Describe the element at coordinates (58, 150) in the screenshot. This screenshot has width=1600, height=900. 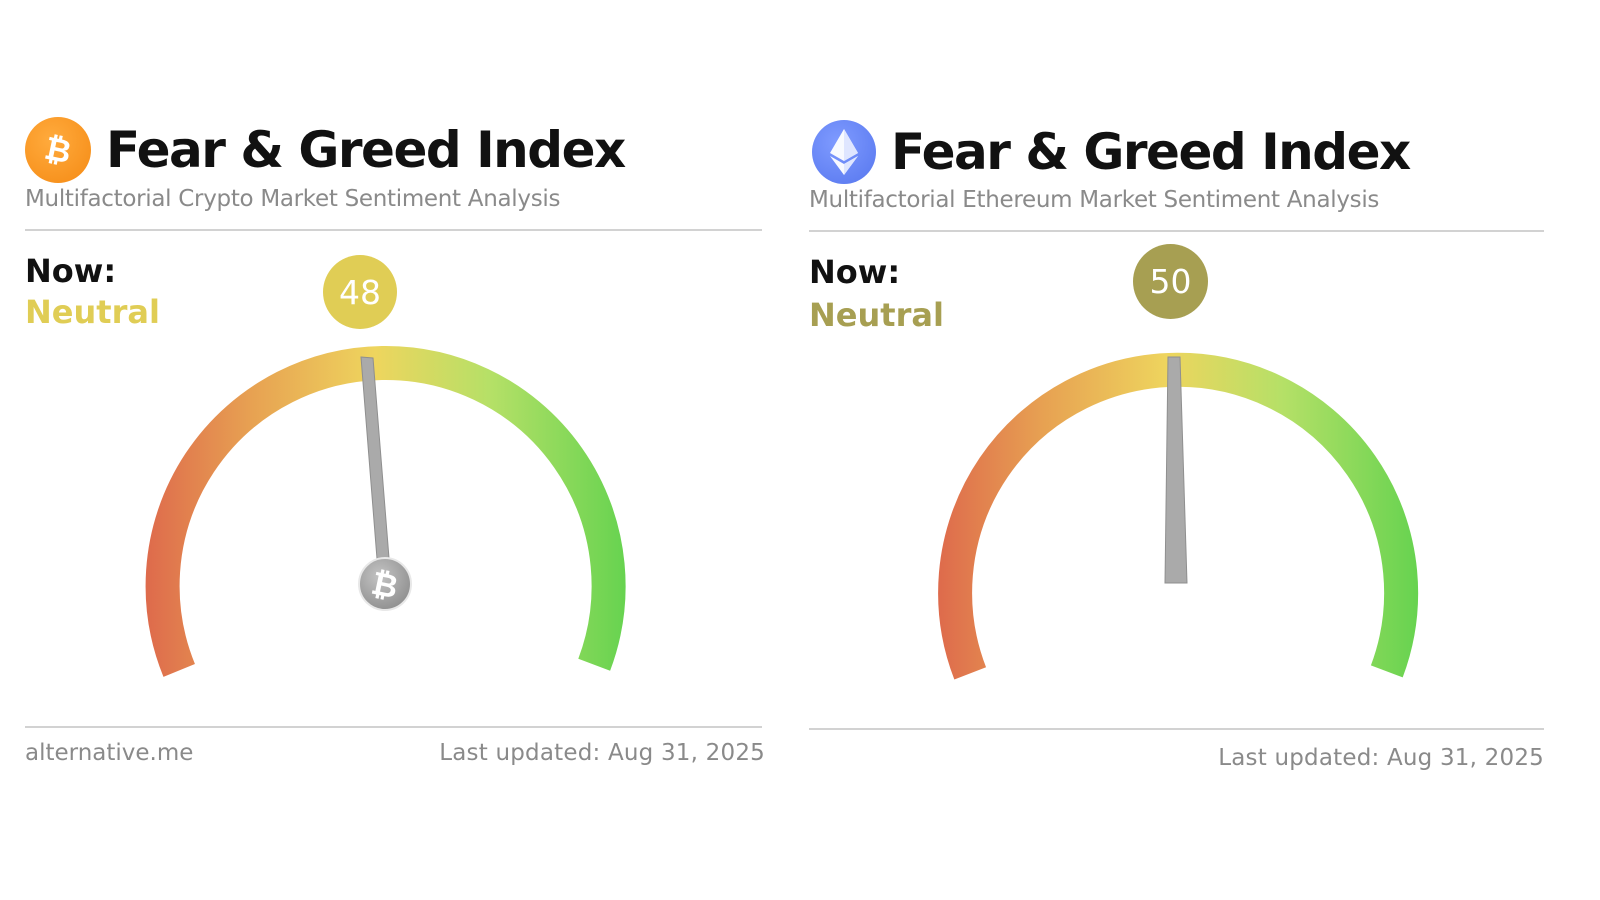
I see `bitcoin-icon: ₿` at that location.